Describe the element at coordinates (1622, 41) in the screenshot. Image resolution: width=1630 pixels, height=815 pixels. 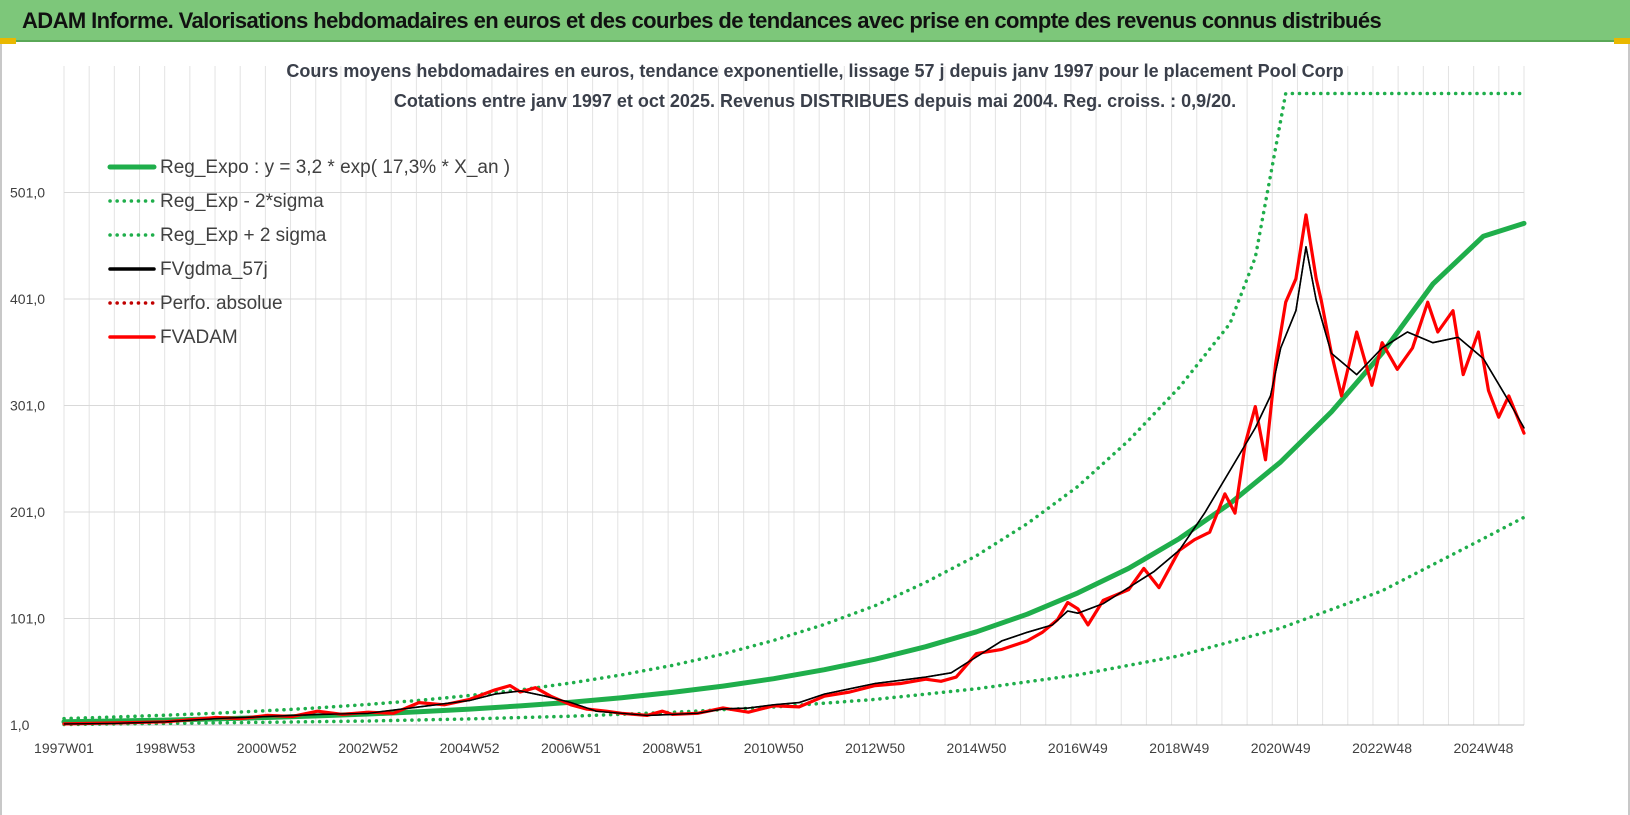
I see `right-corner-accent` at that location.